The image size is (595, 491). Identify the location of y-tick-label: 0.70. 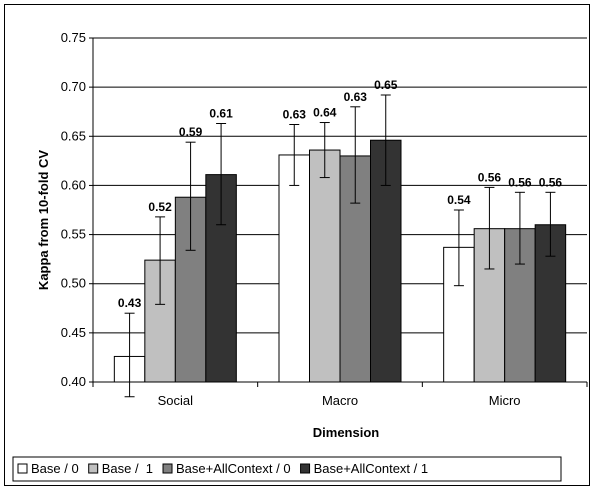
(73, 86).